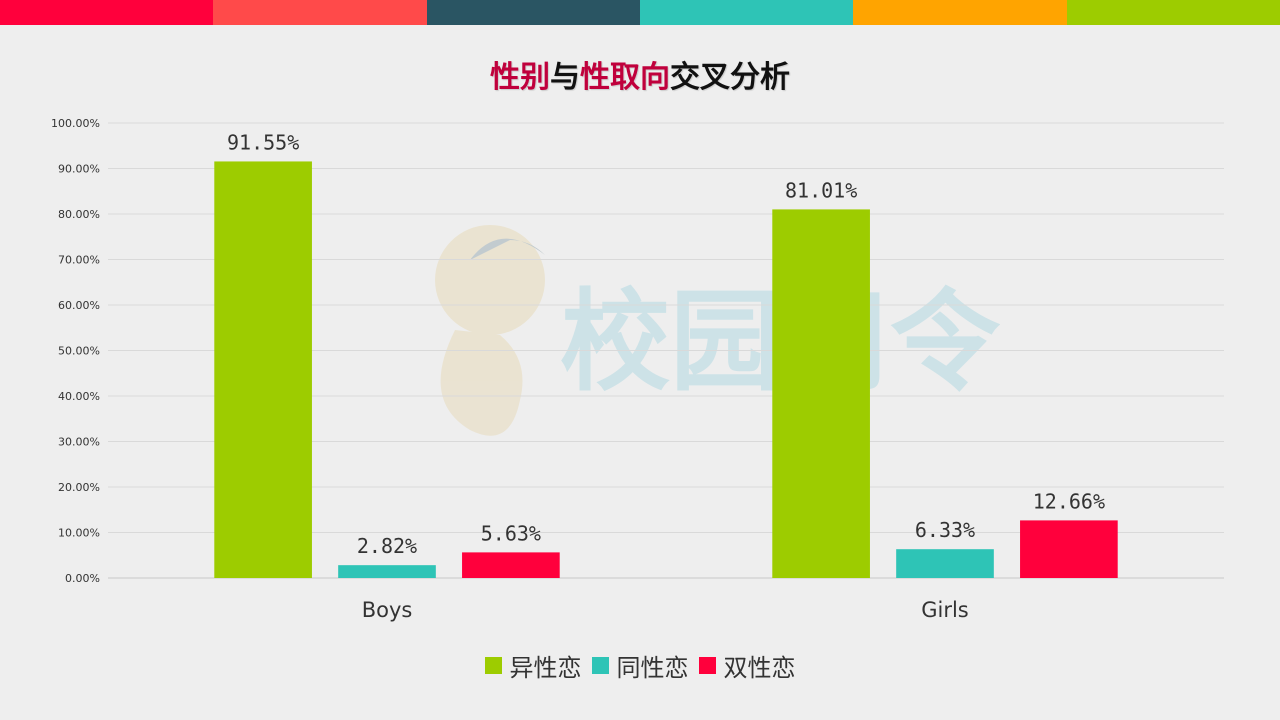 The image size is (1280, 720). I want to click on y-tick-label: 60.00%, so click(79, 305).